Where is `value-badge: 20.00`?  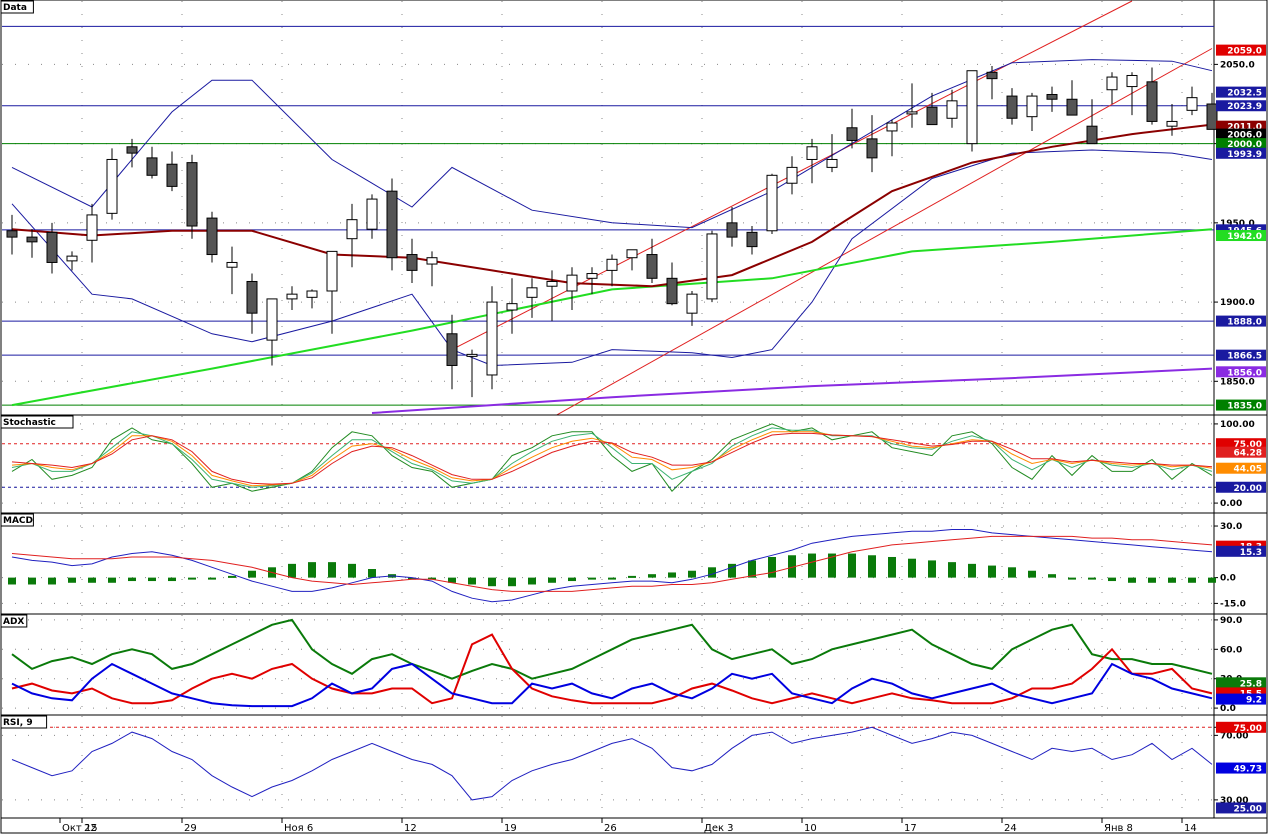 value-badge: 20.00 is located at coordinates (1241, 487).